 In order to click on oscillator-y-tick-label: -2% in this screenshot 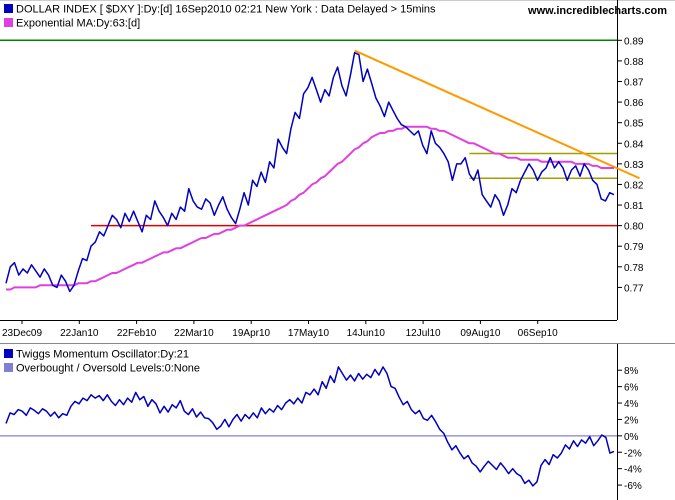, I will do `click(633, 453)`.